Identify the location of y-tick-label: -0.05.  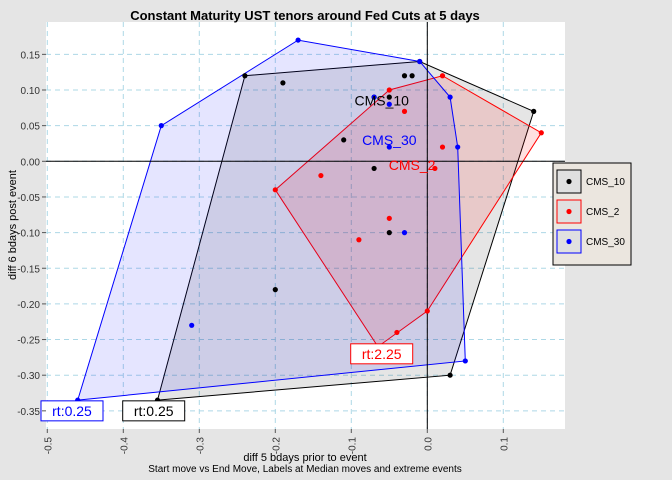
(28, 198).